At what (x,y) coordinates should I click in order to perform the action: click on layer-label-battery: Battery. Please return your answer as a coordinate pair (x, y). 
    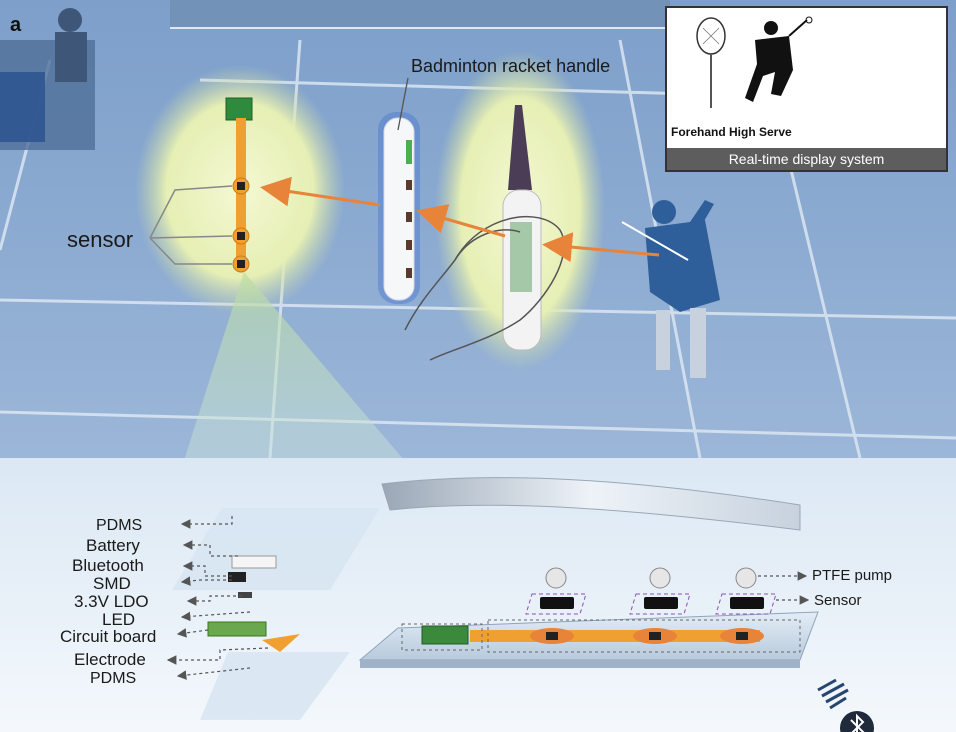
    Looking at the image, I should click on (113, 545).